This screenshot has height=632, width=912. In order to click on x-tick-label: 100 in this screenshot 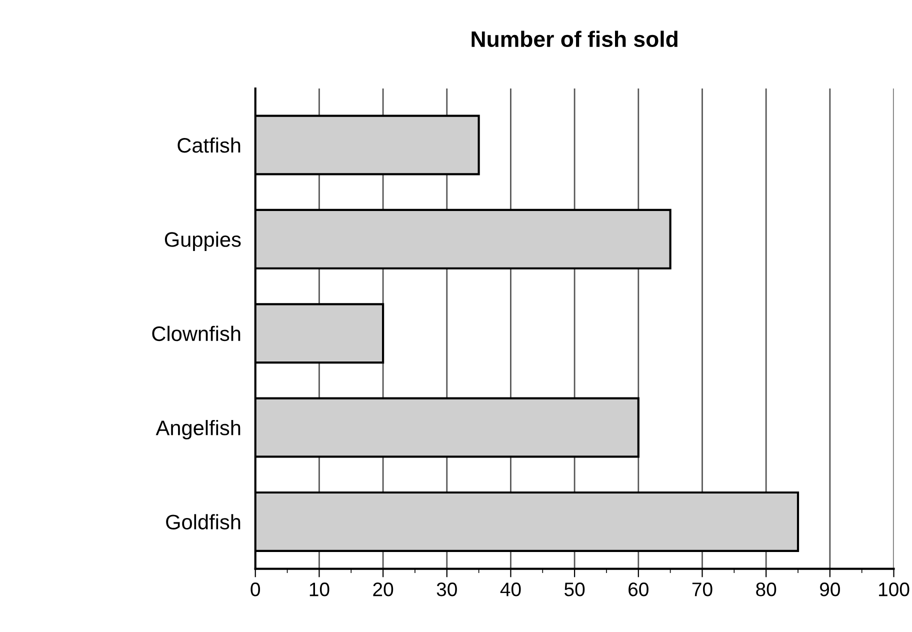, I will do `click(894, 589)`.